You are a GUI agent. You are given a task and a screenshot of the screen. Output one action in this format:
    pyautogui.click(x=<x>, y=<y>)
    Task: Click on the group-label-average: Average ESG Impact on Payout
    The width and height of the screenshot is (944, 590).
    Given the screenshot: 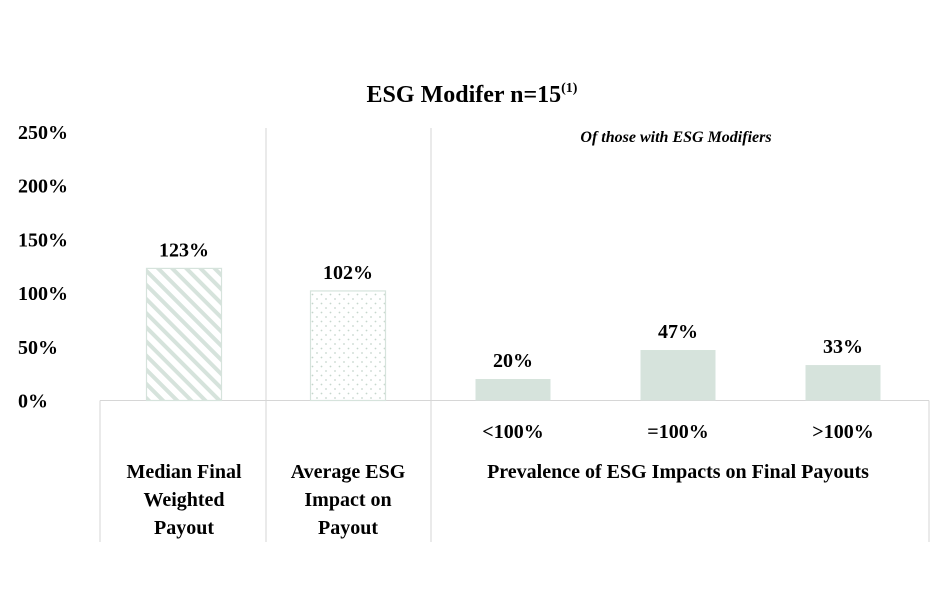 What is the action you would take?
    pyautogui.click(x=348, y=500)
    